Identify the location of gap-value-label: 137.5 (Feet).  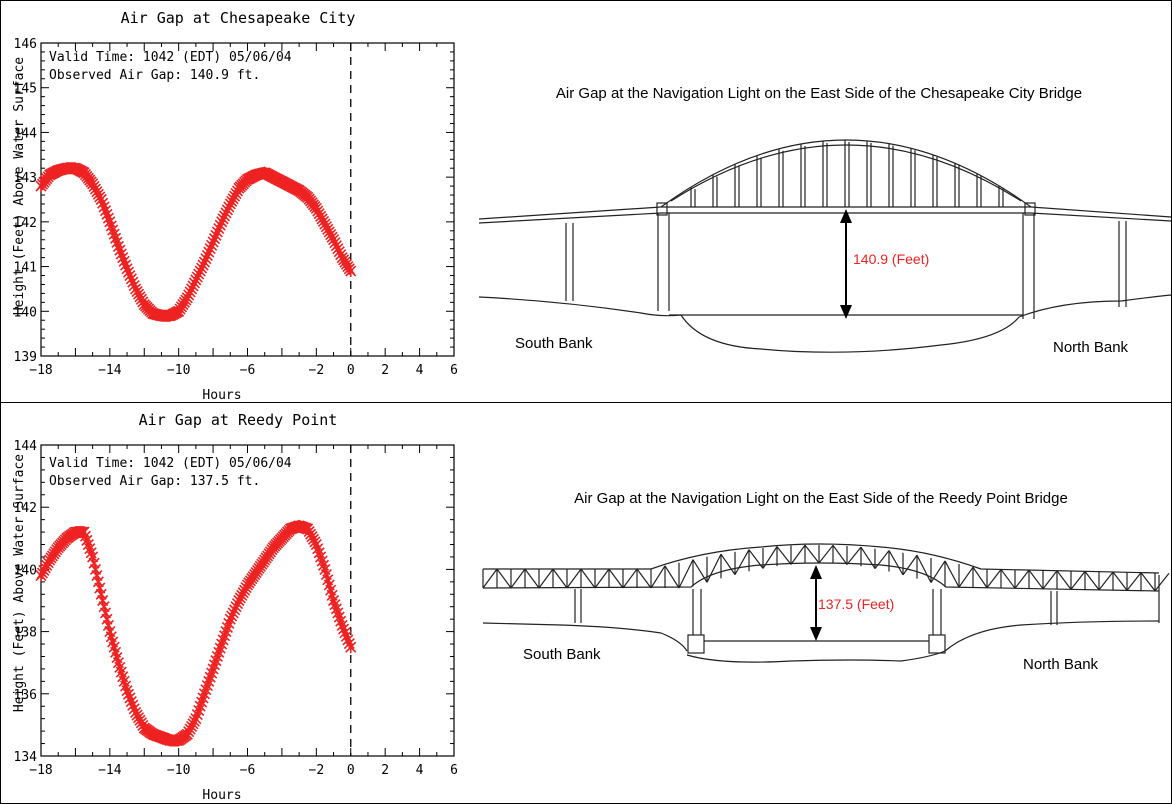
(856, 604).